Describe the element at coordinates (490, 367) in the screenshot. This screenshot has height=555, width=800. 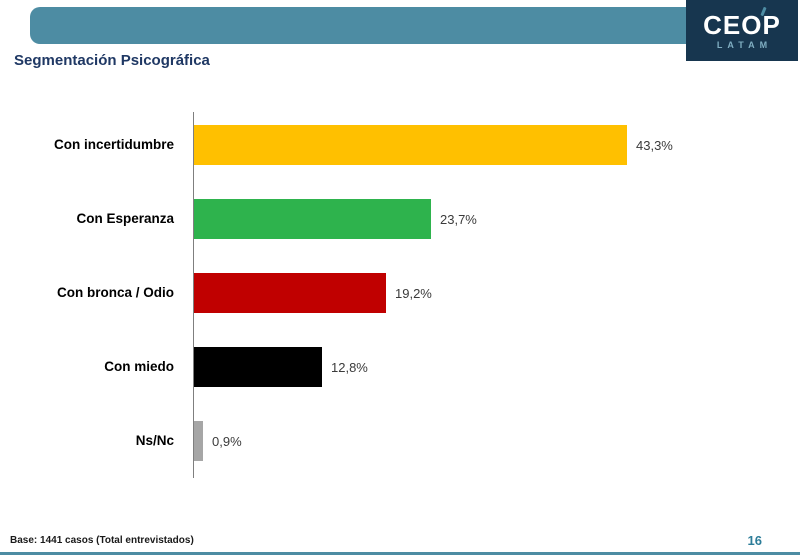
I see `row-plot: 12,8%` at that location.